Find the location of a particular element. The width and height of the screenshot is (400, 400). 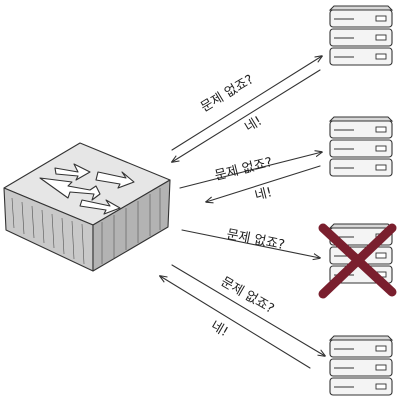

answer-label-1: 네! is located at coordinates (253, 125).